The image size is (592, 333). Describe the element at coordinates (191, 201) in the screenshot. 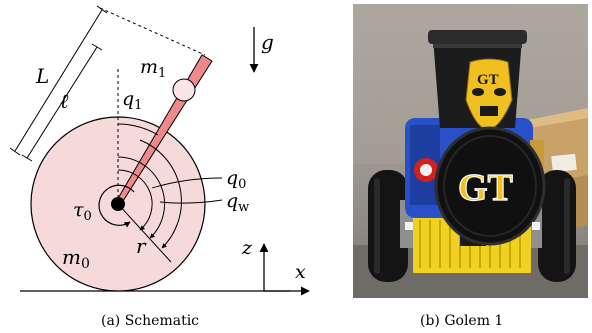

I see `leader-qw` at that location.